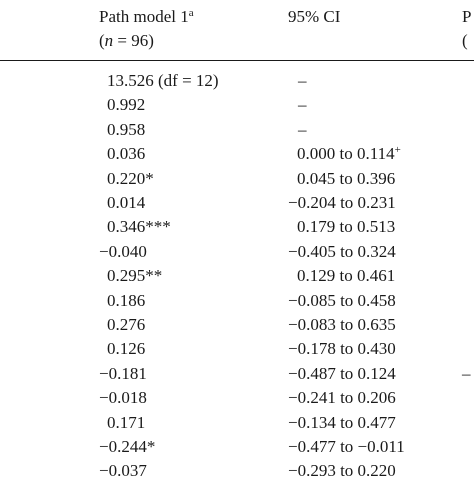  I want to click on table-row: 0.295** 0.129 to 0.461, so click(237, 276).